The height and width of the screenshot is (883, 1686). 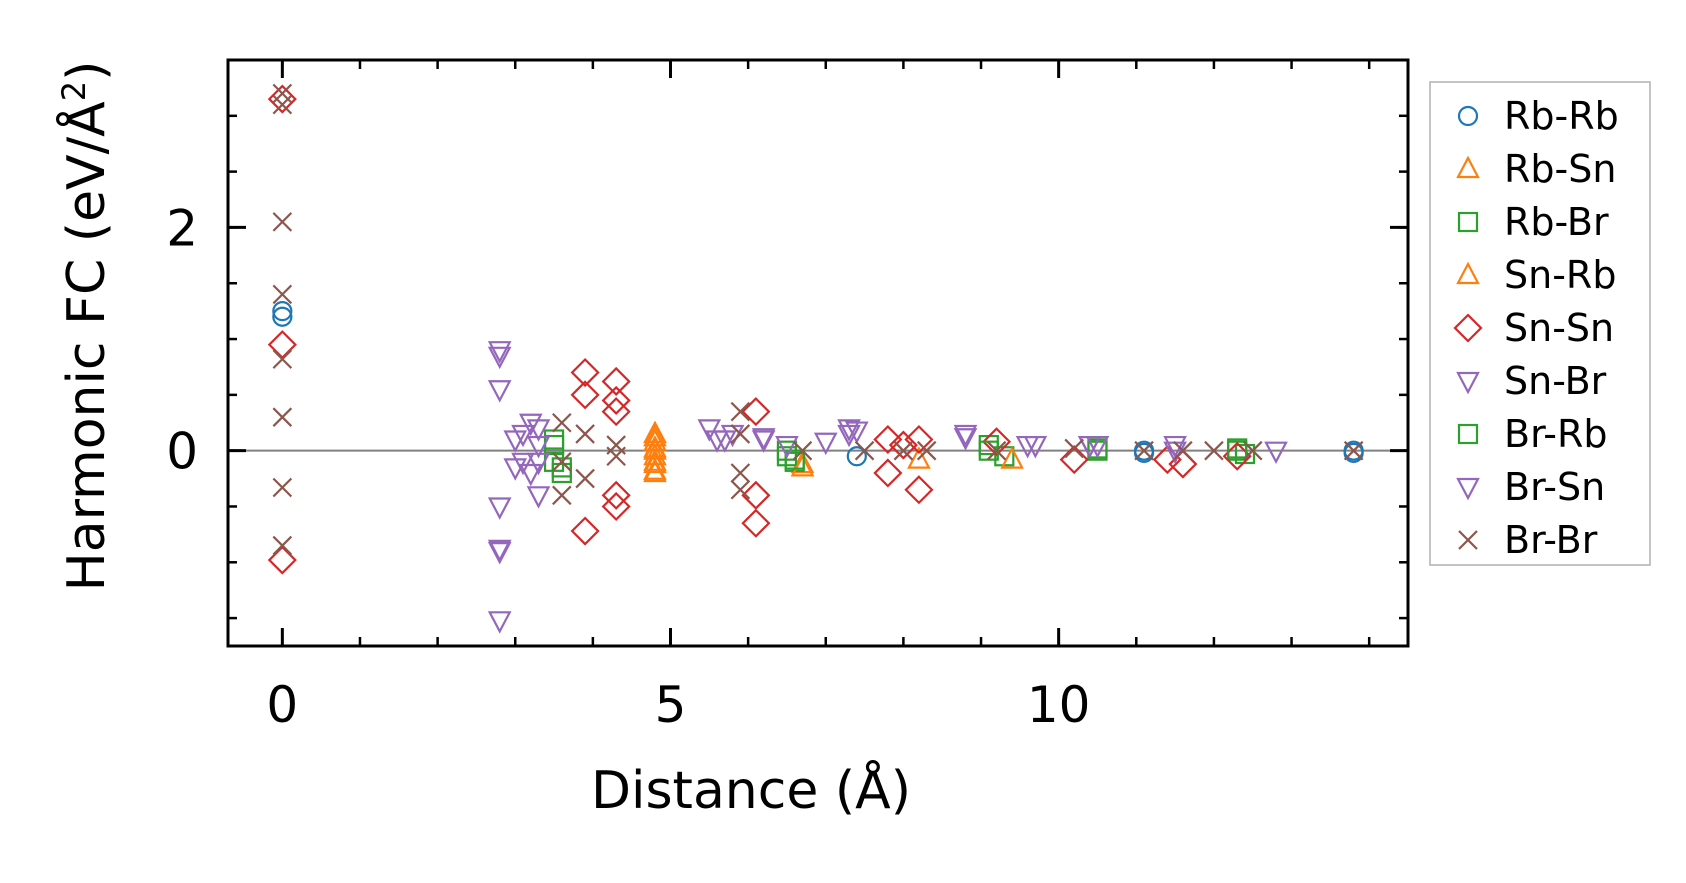 I want to click on series-rb-rb, so click(x=818, y=384).